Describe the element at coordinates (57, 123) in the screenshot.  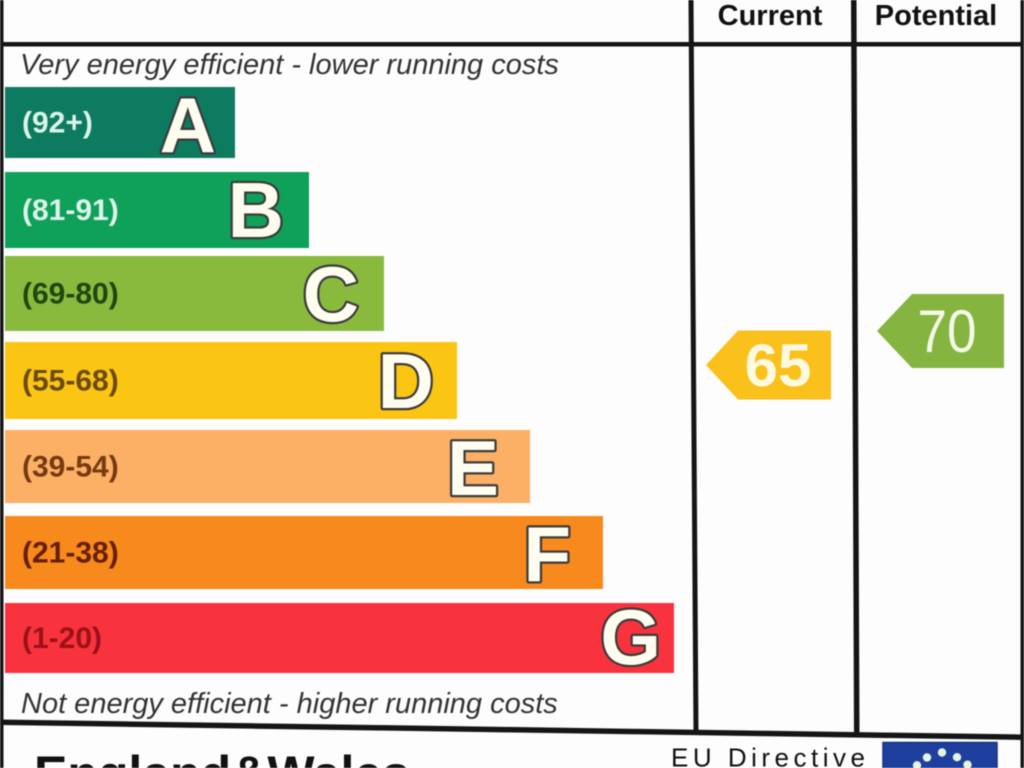
I see `svg-text: (92+)` at that location.